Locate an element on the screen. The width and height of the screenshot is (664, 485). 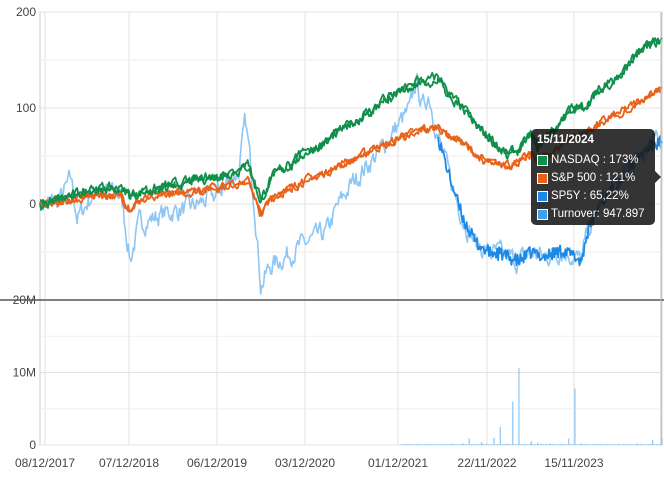
y-tick-label: 100 is located at coordinates (26, 108).